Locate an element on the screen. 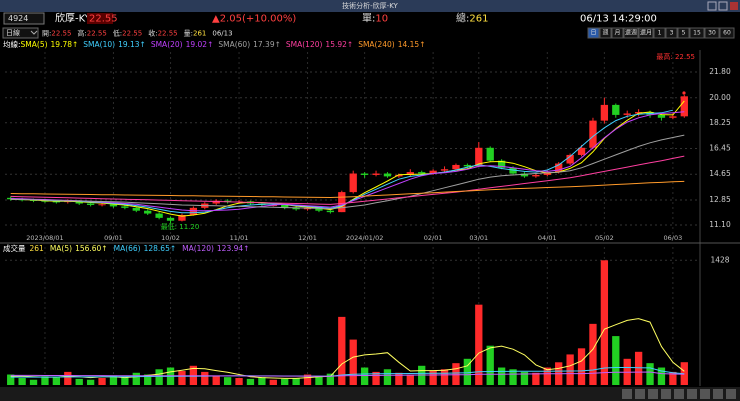 The height and width of the screenshot is (401, 740). period-select is located at coordinates (20, 33).